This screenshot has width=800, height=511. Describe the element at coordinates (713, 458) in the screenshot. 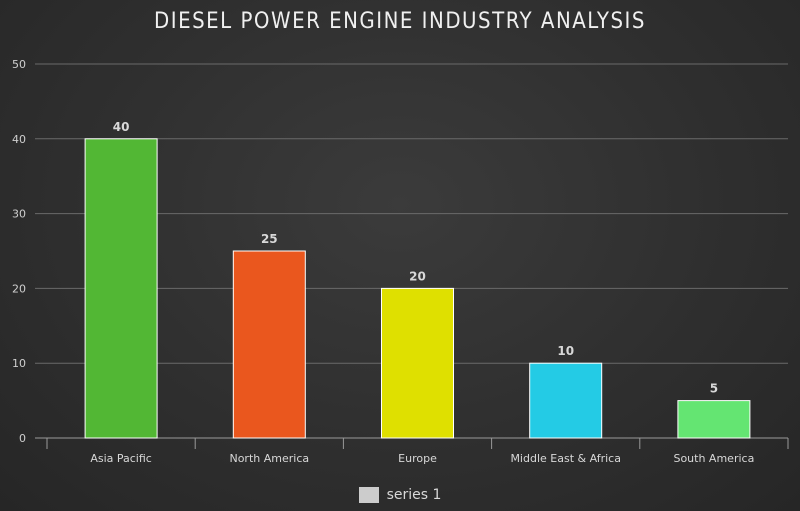

I see `x-tick-label: South America` at that location.